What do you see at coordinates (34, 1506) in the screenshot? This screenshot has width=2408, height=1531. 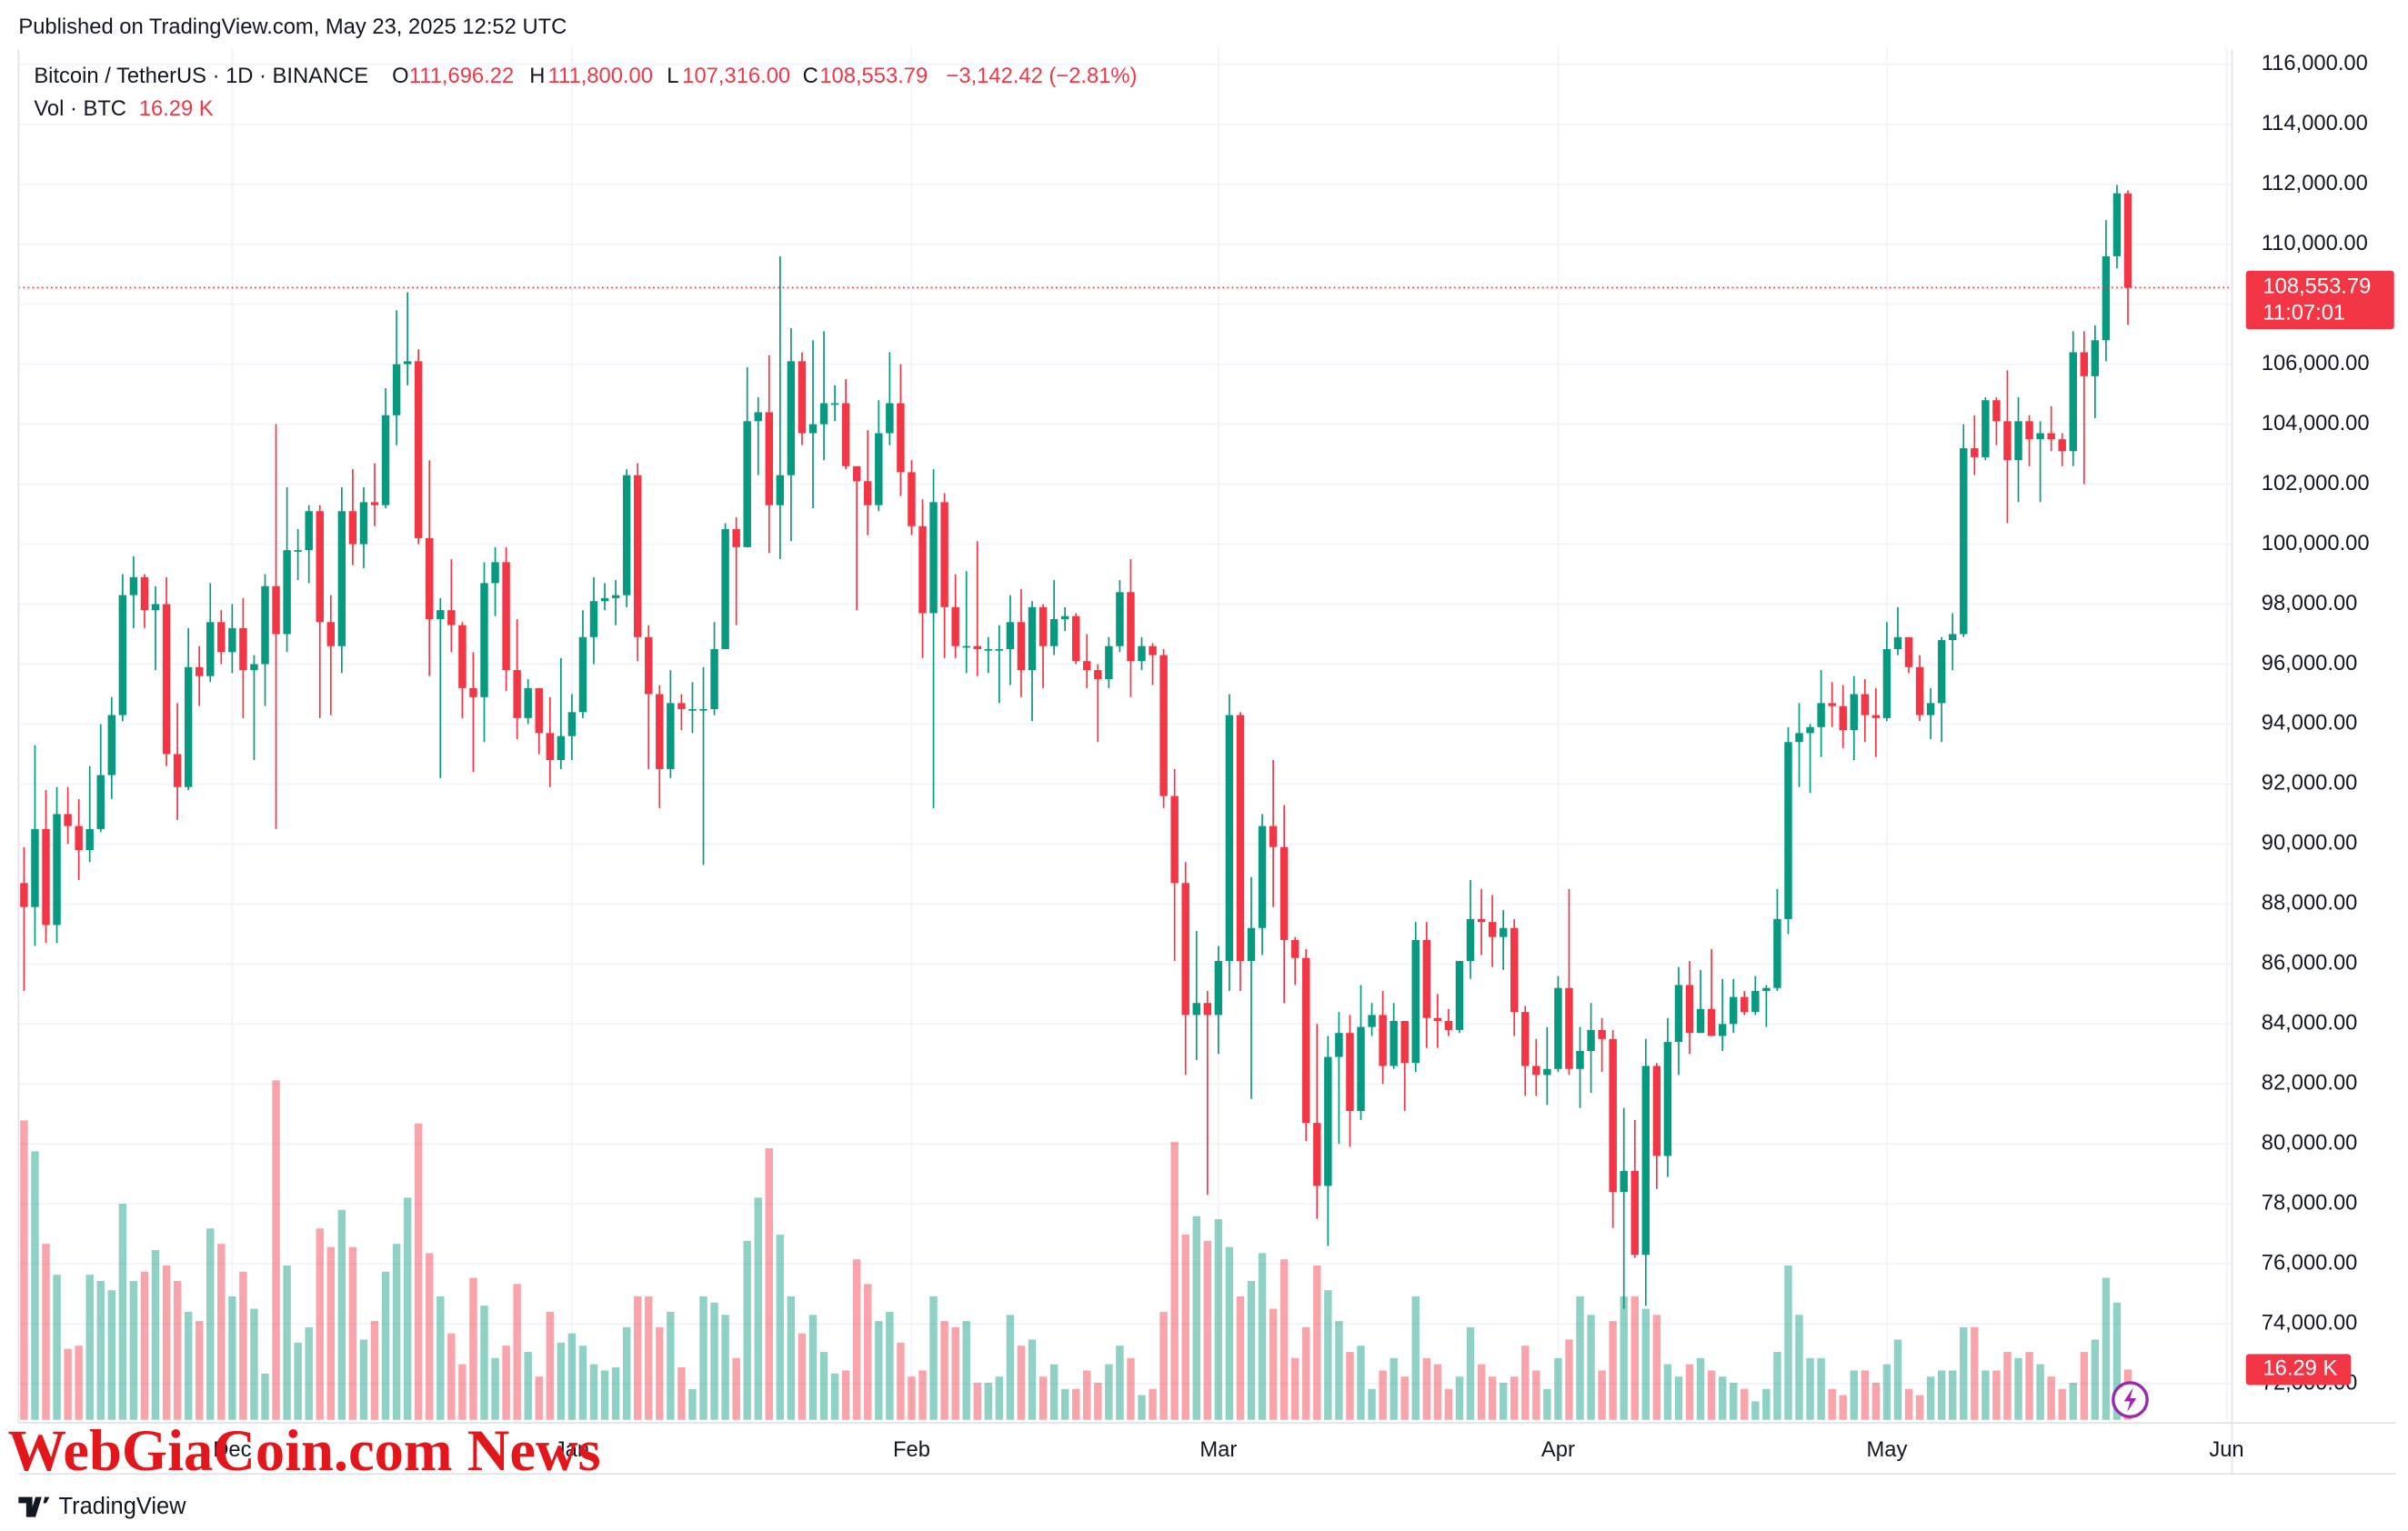 I see `brand-mark` at bounding box center [34, 1506].